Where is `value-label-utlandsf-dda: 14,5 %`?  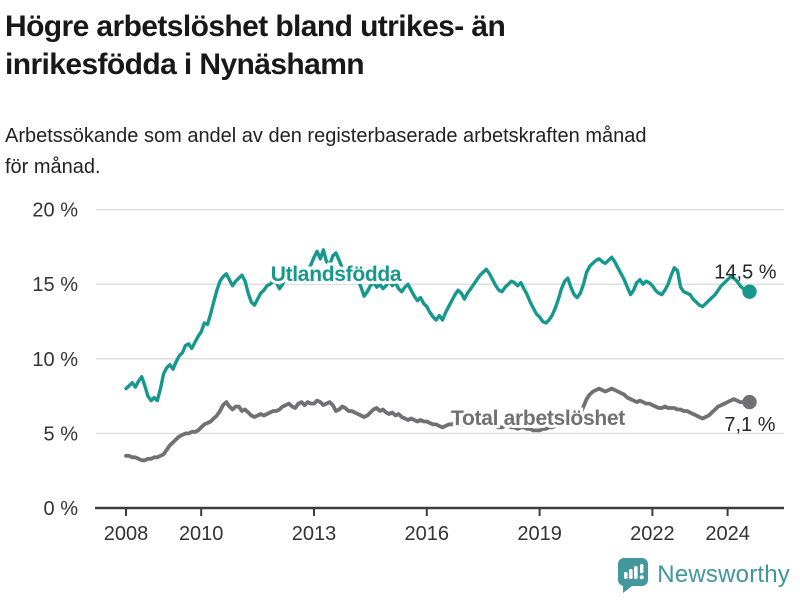
value-label-utlandsf-dda: 14,5 % is located at coordinates (745, 273).